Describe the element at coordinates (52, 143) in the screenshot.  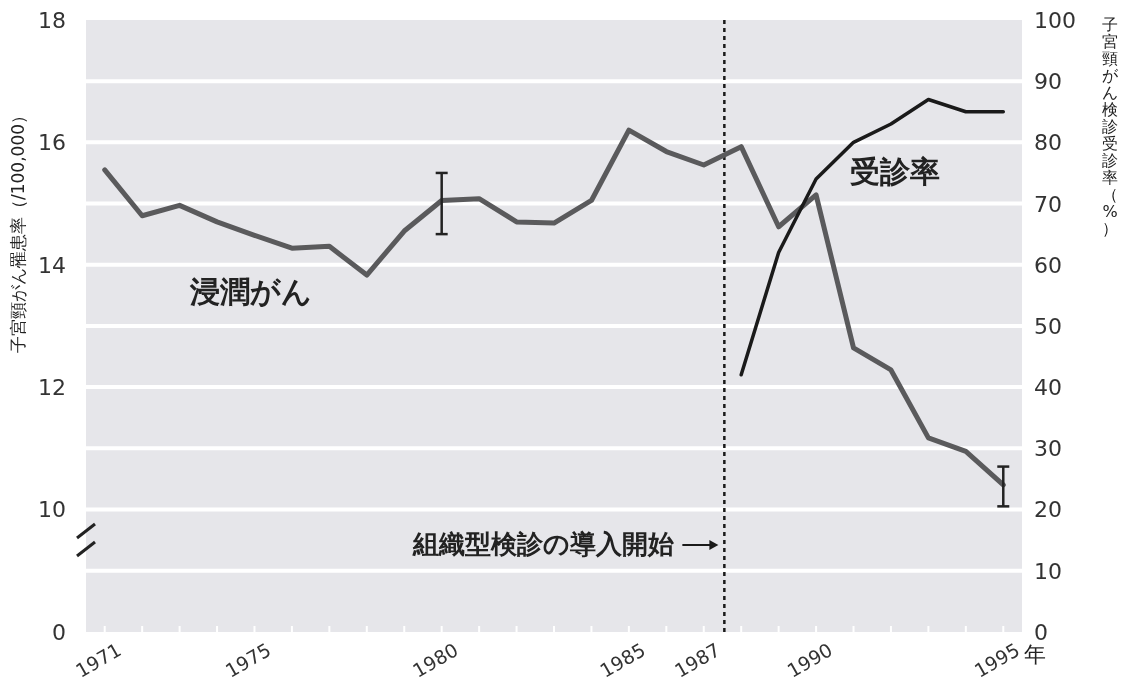
I see `y-tick-label: 16` at that location.